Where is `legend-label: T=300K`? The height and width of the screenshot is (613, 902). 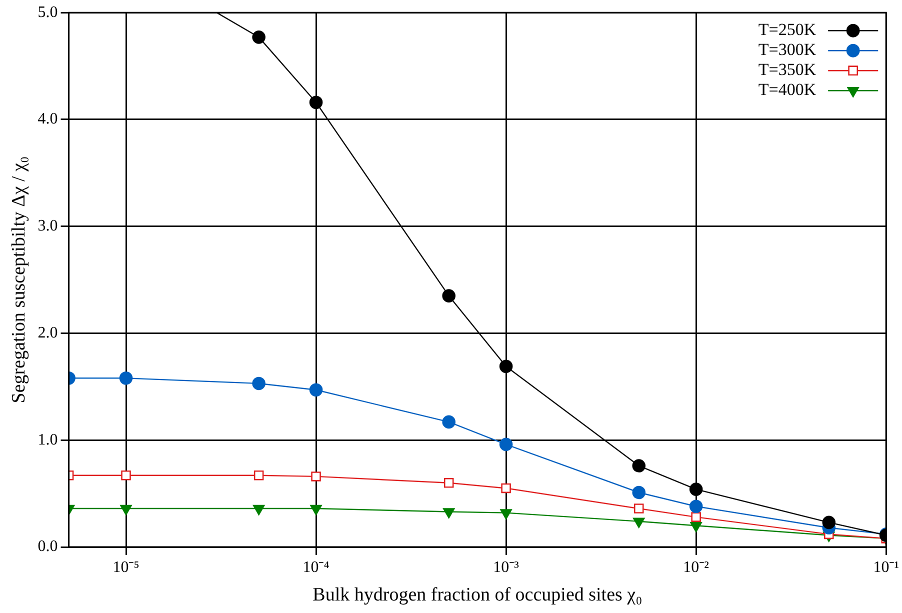 legend-label: T=300K is located at coordinates (787, 50).